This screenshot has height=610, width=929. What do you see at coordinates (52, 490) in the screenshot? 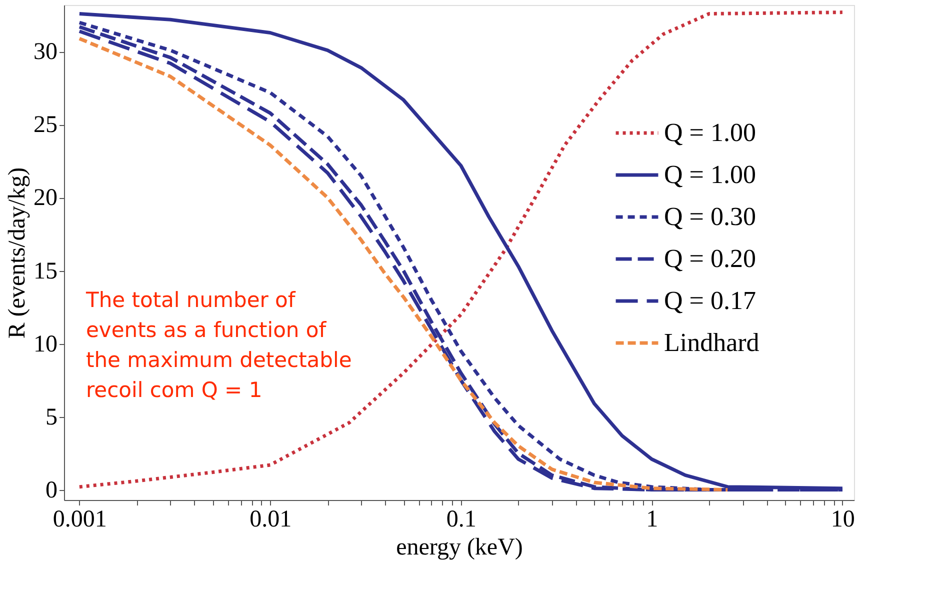
I see `y-tick-label: 0` at bounding box center [52, 490].